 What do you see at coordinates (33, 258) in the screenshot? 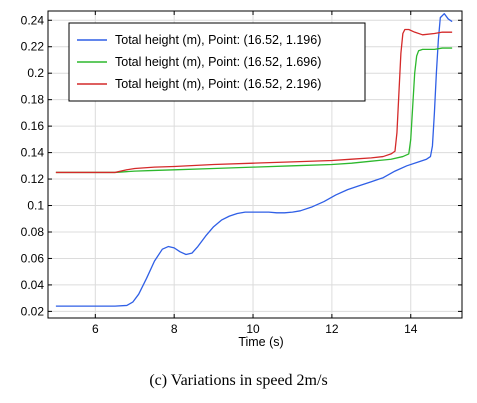
I see `y-tick-label: 0.06` at bounding box center [33, 258].